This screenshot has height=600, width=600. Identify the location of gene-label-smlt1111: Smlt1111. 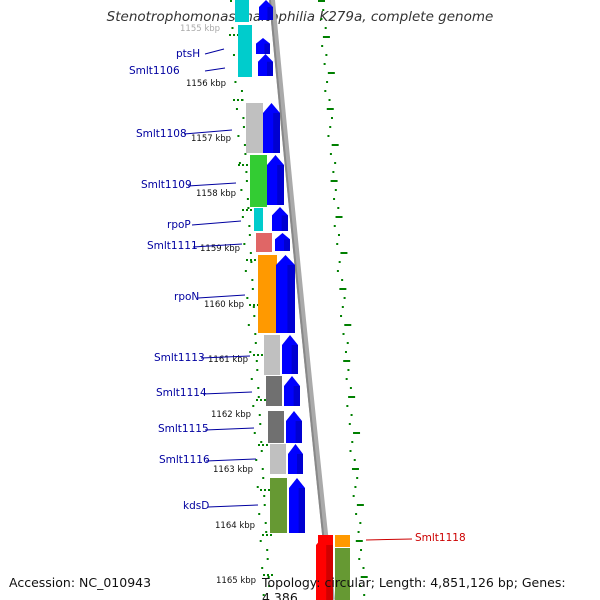
(172, 246).